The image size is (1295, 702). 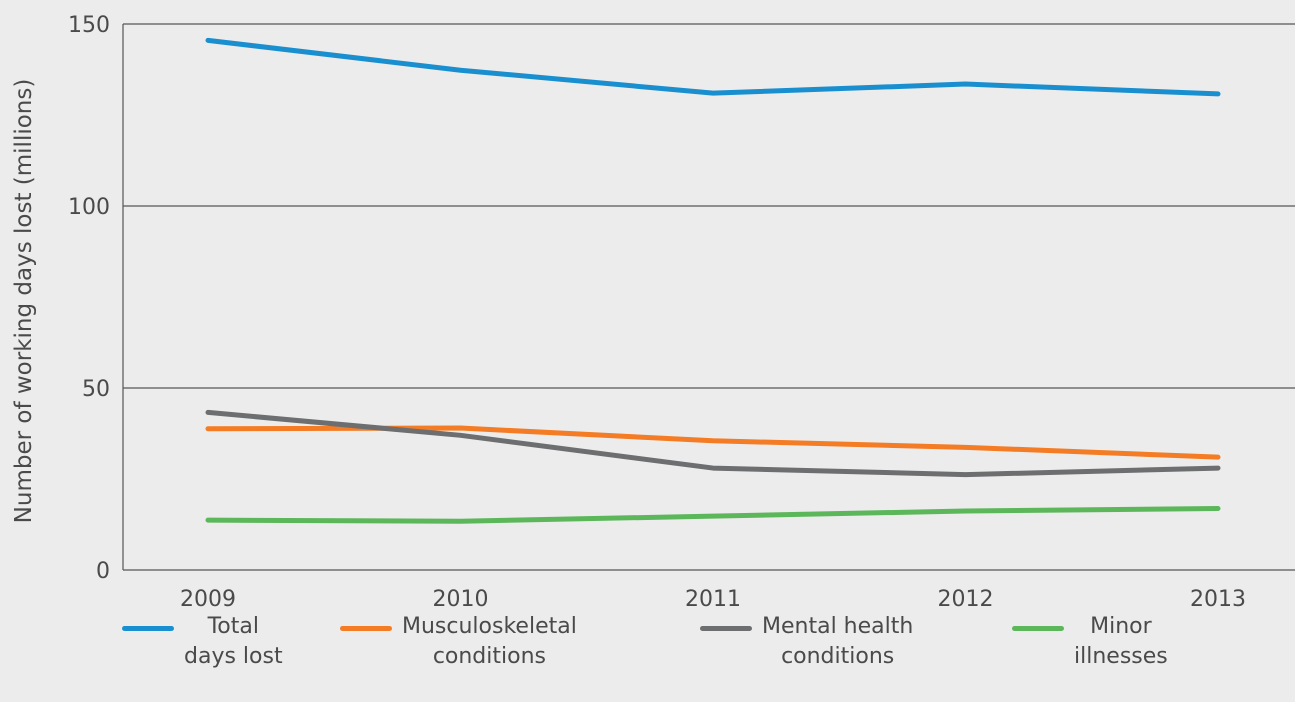 What do you see at coordinates (1218, 599) in the screenshot?
I see `x-tick-label: 2013` at bounding box center [1218, 599].